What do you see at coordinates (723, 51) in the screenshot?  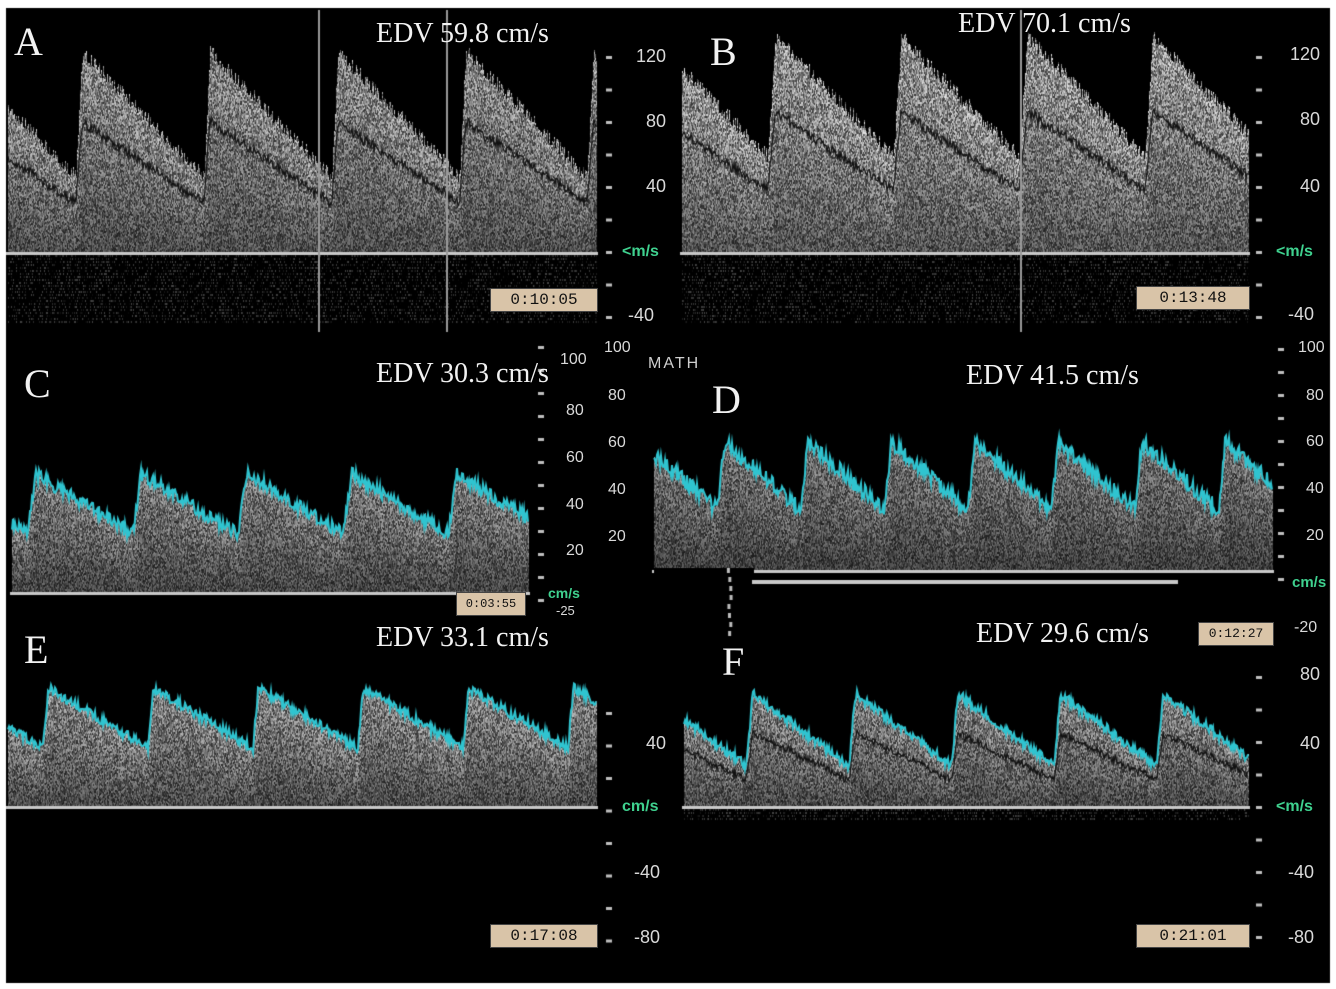 I see `panel-b-letter: B` at bounding box center [723, 51].